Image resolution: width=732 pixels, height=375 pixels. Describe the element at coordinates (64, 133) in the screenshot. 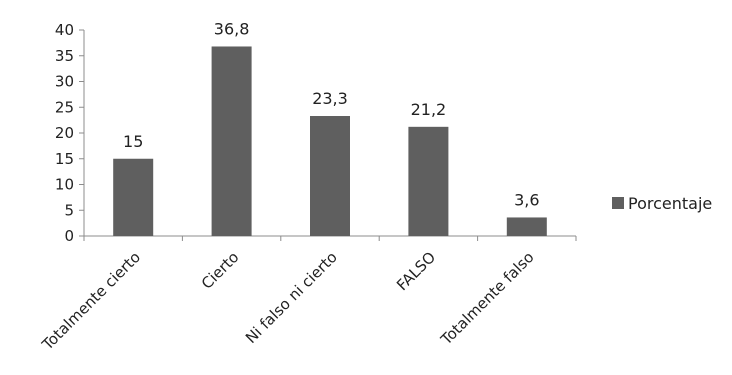

I see `y-tick-label: 20` at that location.